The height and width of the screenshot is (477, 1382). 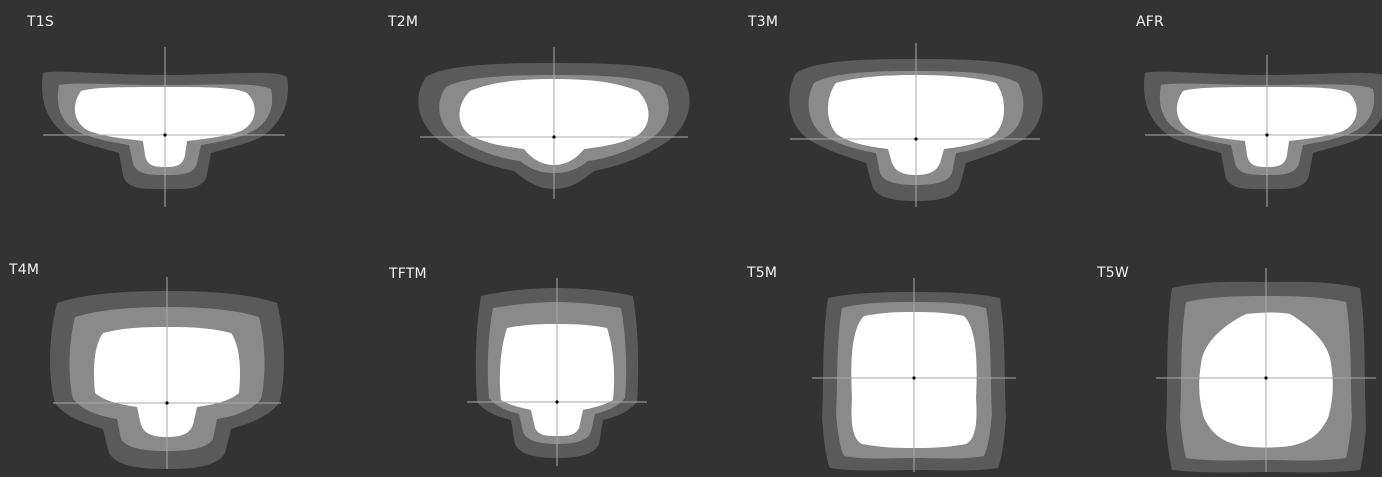 I want to click on pattern-t3m, so click(x=916, y=125).